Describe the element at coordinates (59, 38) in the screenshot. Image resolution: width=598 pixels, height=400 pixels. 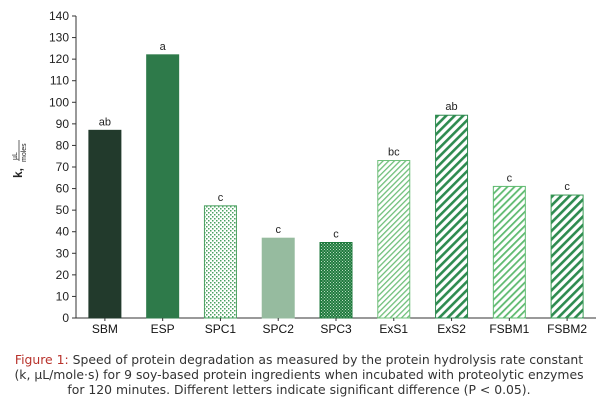
I see `y-tick-label: 130` at that location.